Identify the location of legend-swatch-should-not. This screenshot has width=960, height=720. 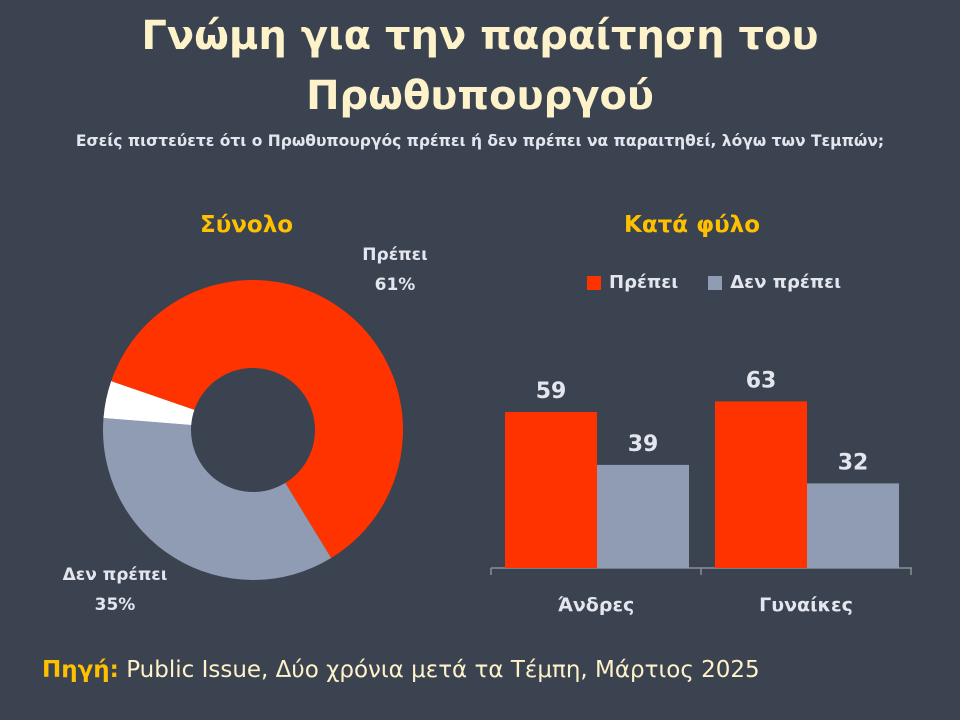
(715, 282).